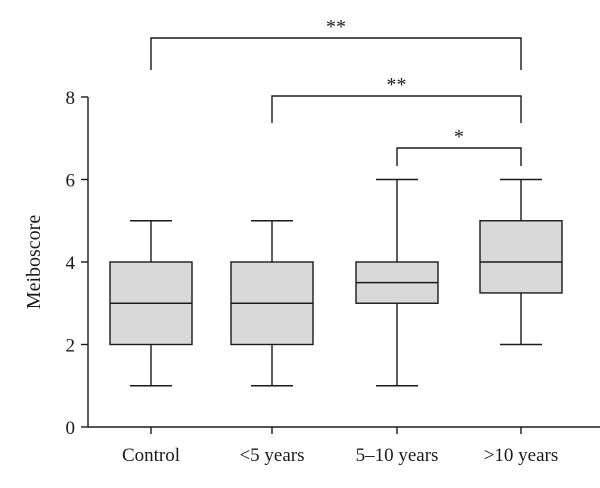 This screenshot has height=488, width=600. I want to click on significance-bracket-1: **, so click(396, 98).